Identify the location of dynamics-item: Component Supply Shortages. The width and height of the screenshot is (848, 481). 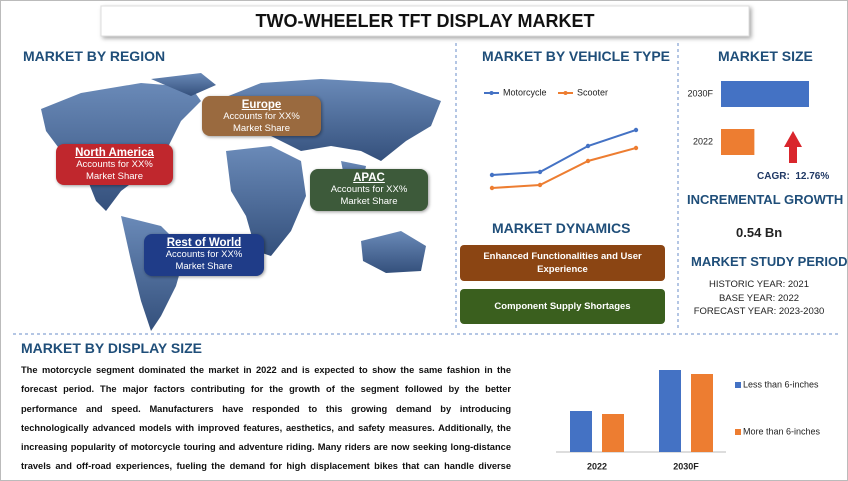
(562, 306).